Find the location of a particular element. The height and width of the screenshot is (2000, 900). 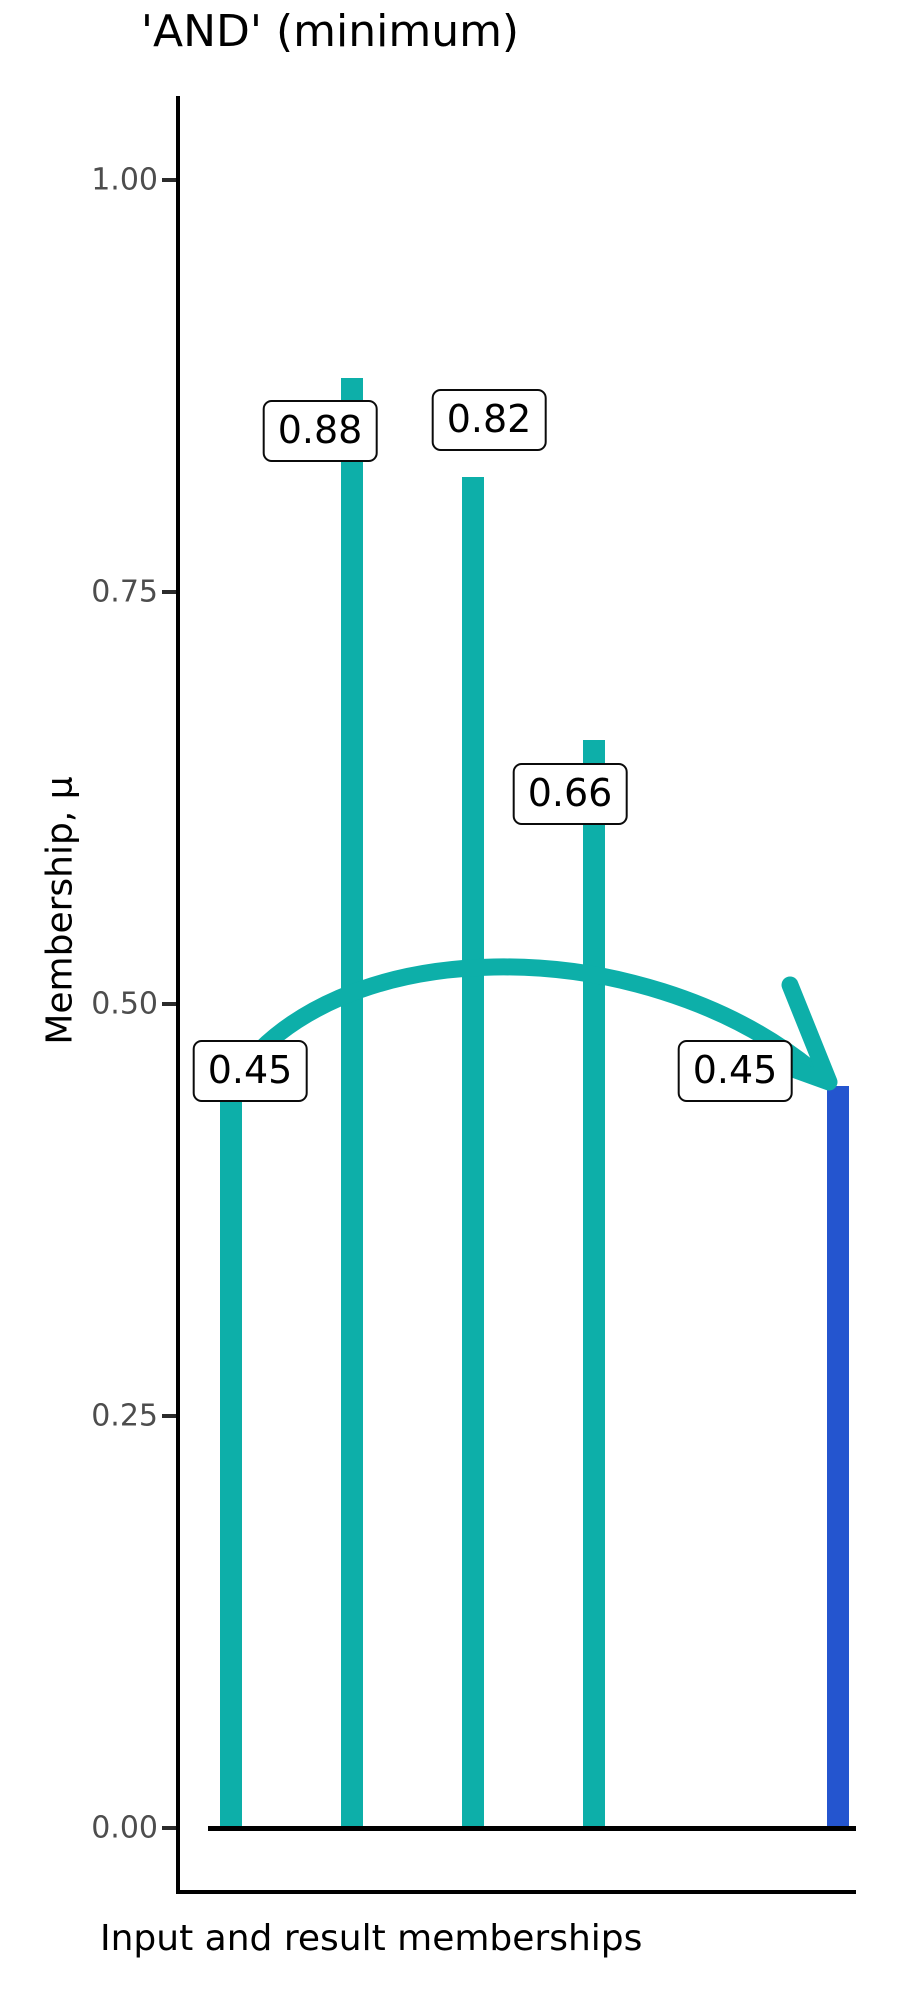

x-axis-spine is located at coordinates (516, 1892).